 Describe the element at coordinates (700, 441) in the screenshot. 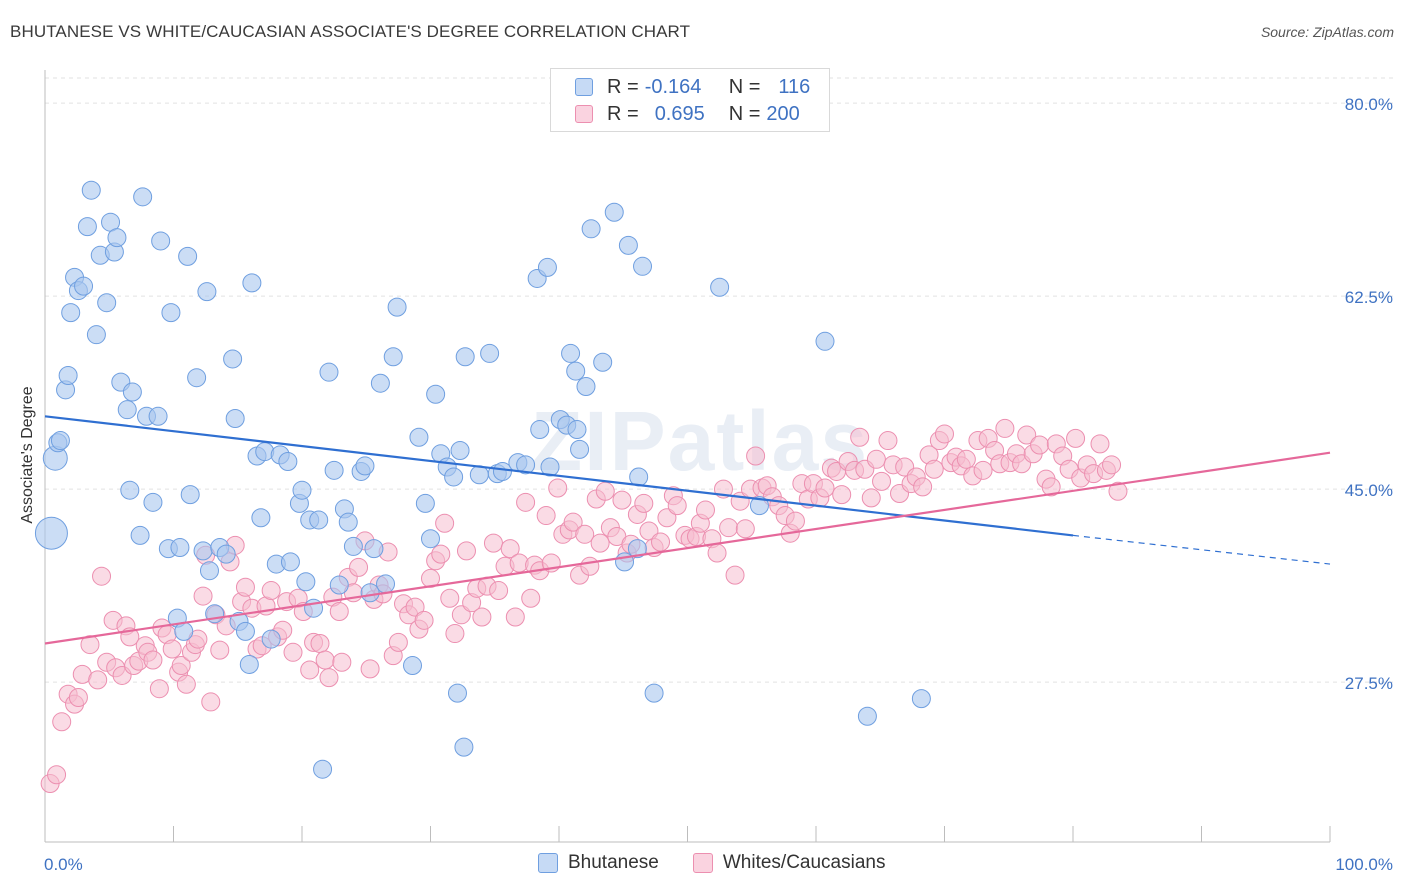

I see `watermark: ZIPatlas` at that location.